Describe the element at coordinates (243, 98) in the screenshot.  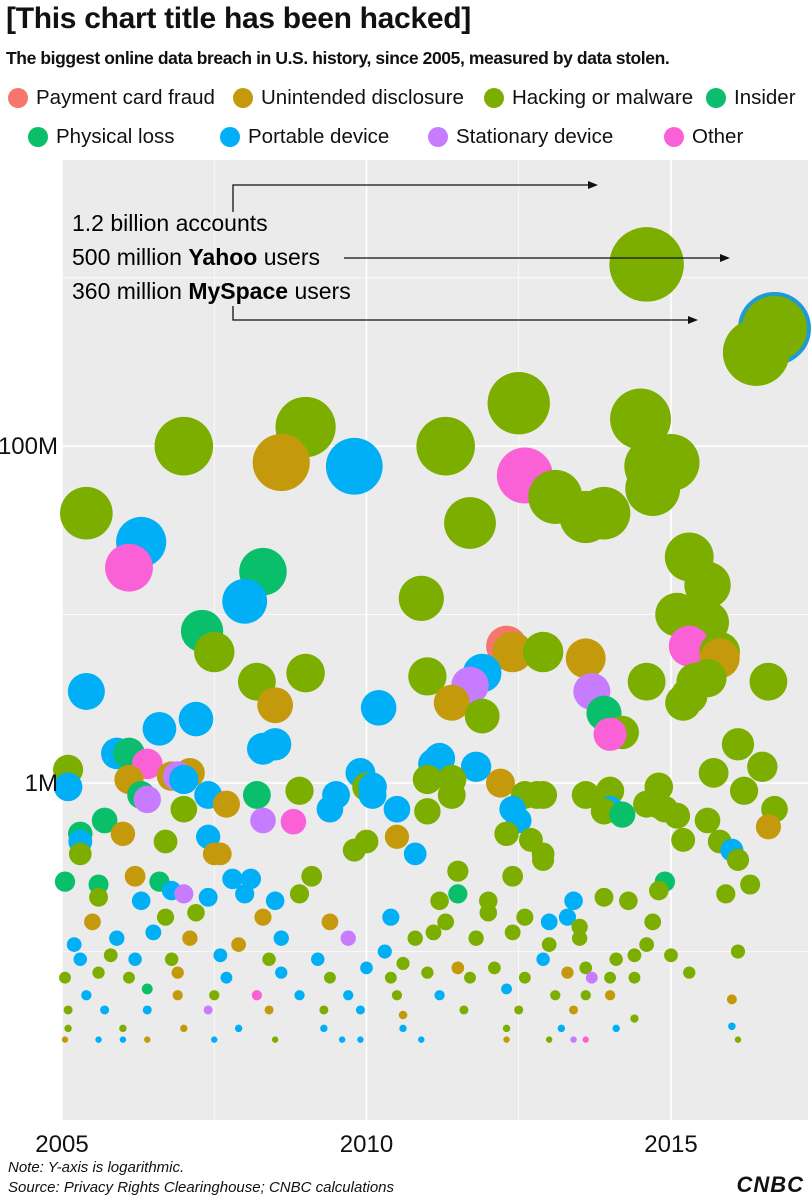
I see `legend-swatch-unintended` at that location.